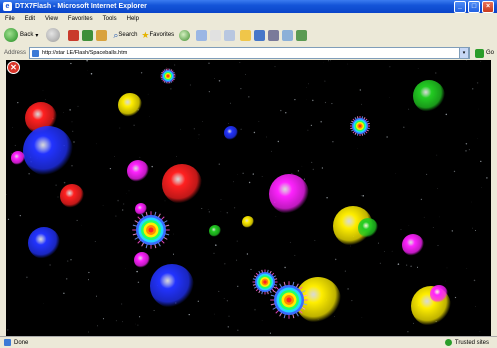 The height and width of the screenshot is (348, 497). What do you see at coordinates (287, 35) in the screenshot?
I see `messenger-icon` at bounding box center [287, 35].